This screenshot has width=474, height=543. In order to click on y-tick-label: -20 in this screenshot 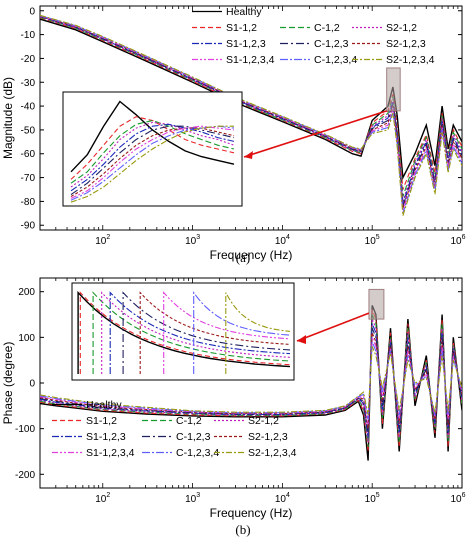, I will do `click(28, 59)`.